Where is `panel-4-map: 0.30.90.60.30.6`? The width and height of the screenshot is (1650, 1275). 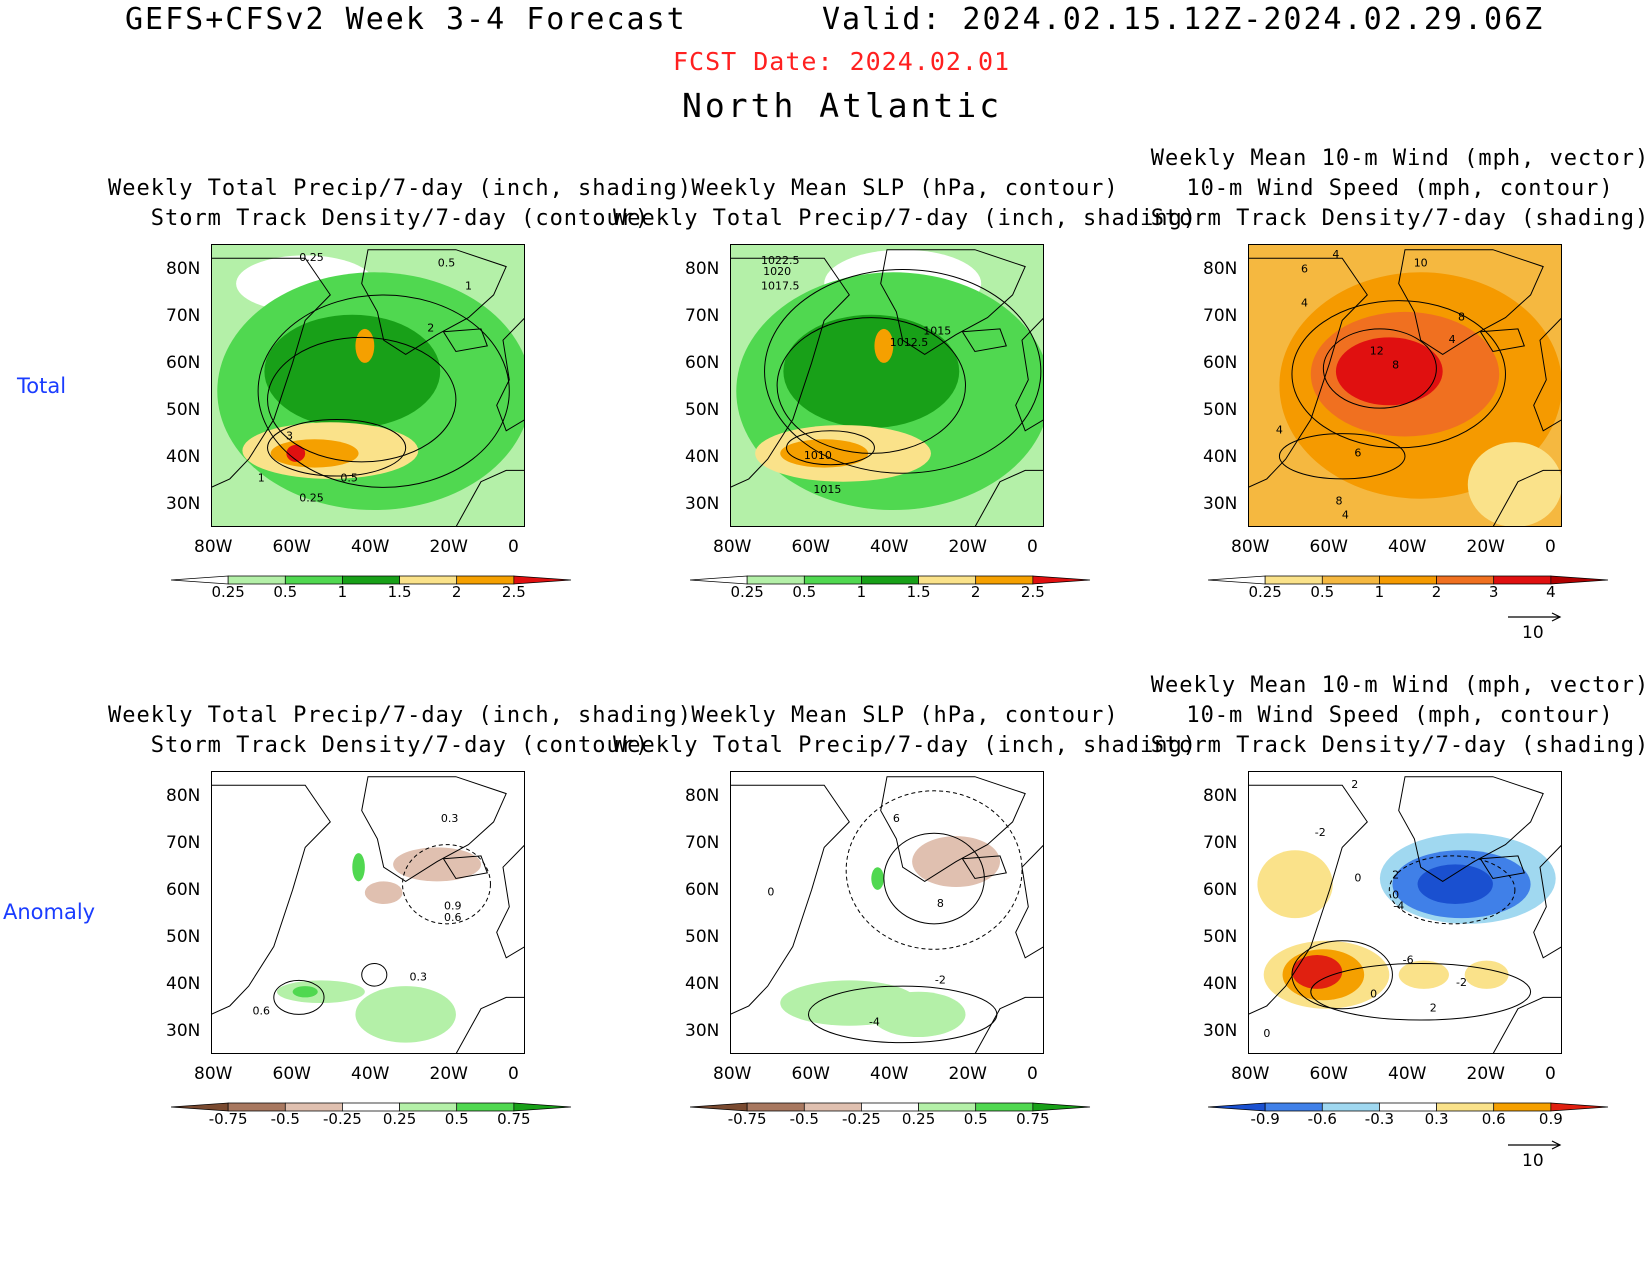 panel-4-map: 0.30.90.60.30.6 is located at coordinates (368, 912).